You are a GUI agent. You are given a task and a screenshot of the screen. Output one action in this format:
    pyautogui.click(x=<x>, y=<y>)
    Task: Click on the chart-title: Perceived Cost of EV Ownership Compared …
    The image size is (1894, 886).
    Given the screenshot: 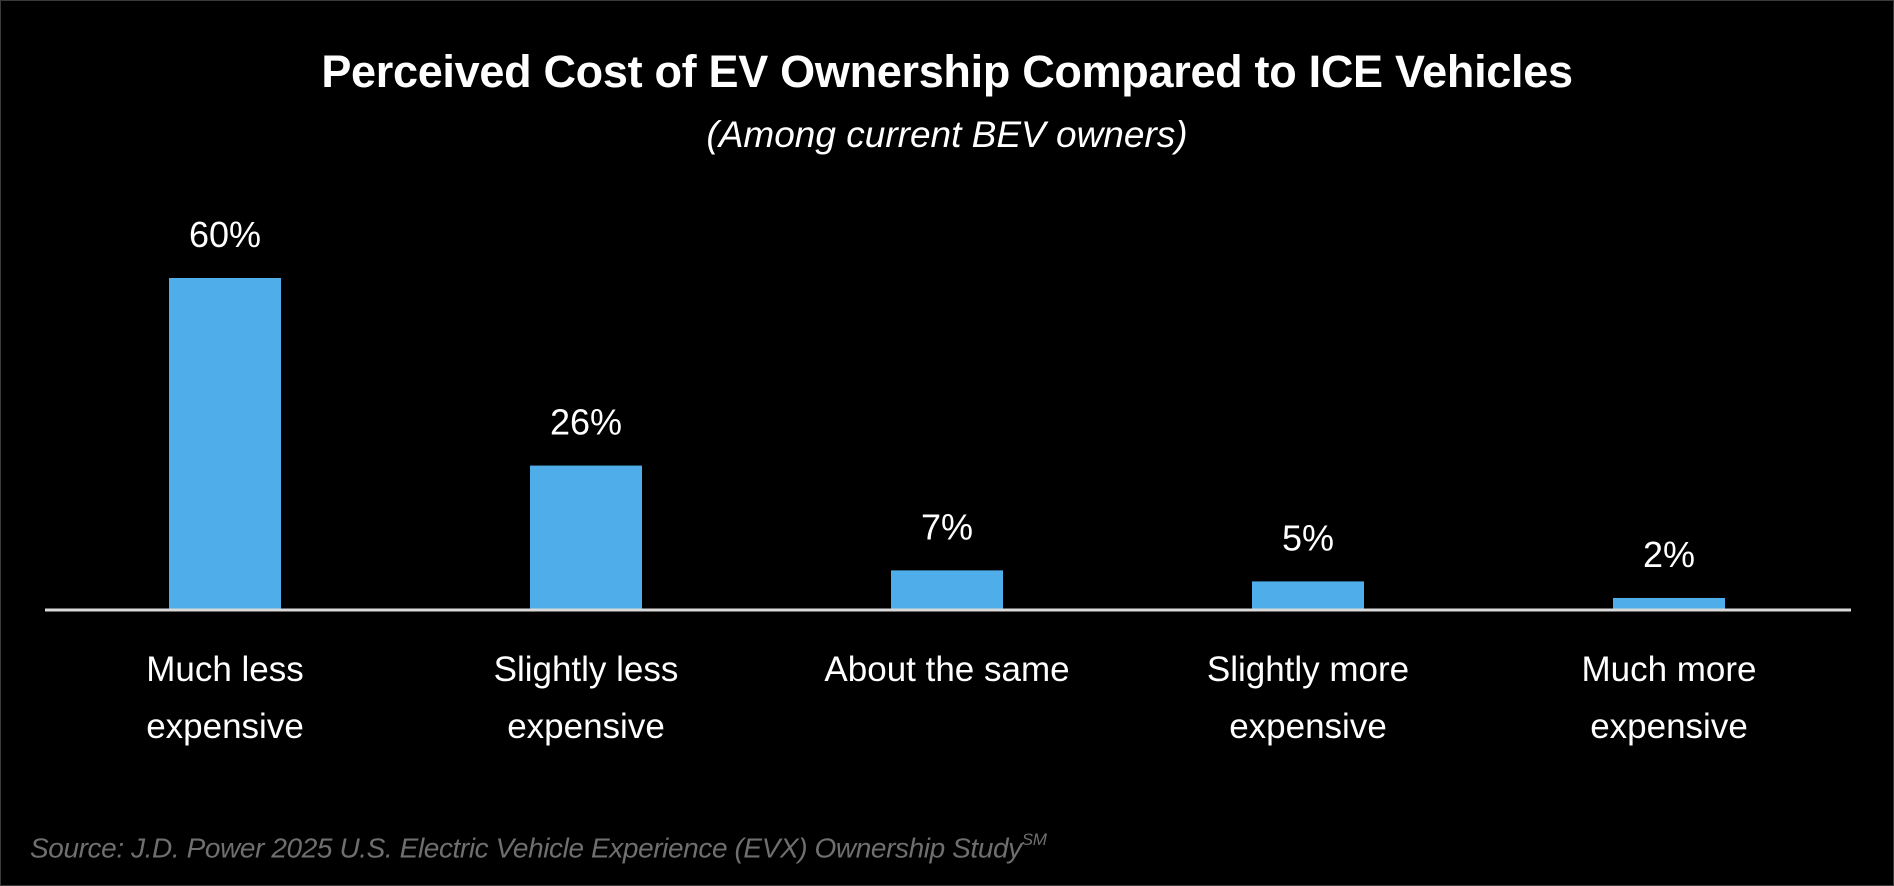 What is the action you would take?
    pyautogui.click(x=947, y=71)
    